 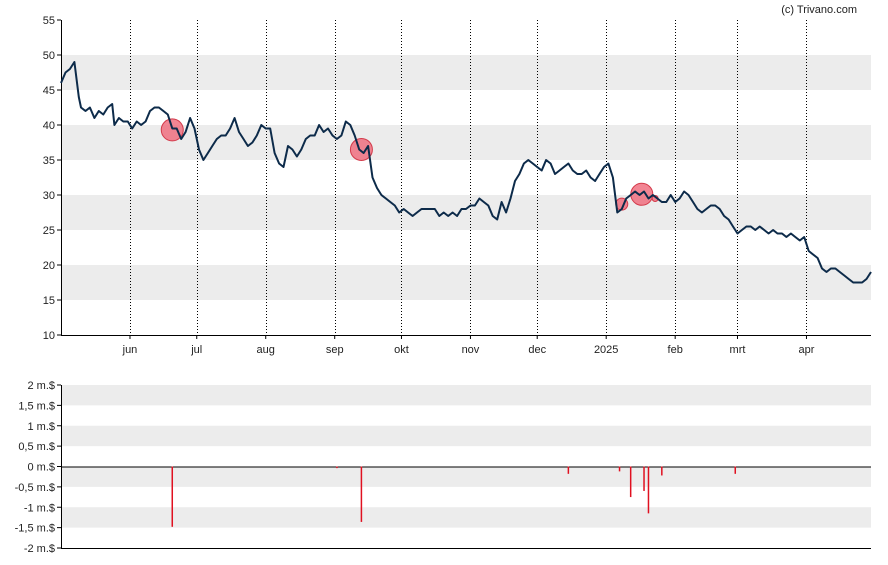 What do you see at coordinates (49, 231) in the screenshot?
I see `price-y-tick-label: 25` at bounding box center [49, 231].